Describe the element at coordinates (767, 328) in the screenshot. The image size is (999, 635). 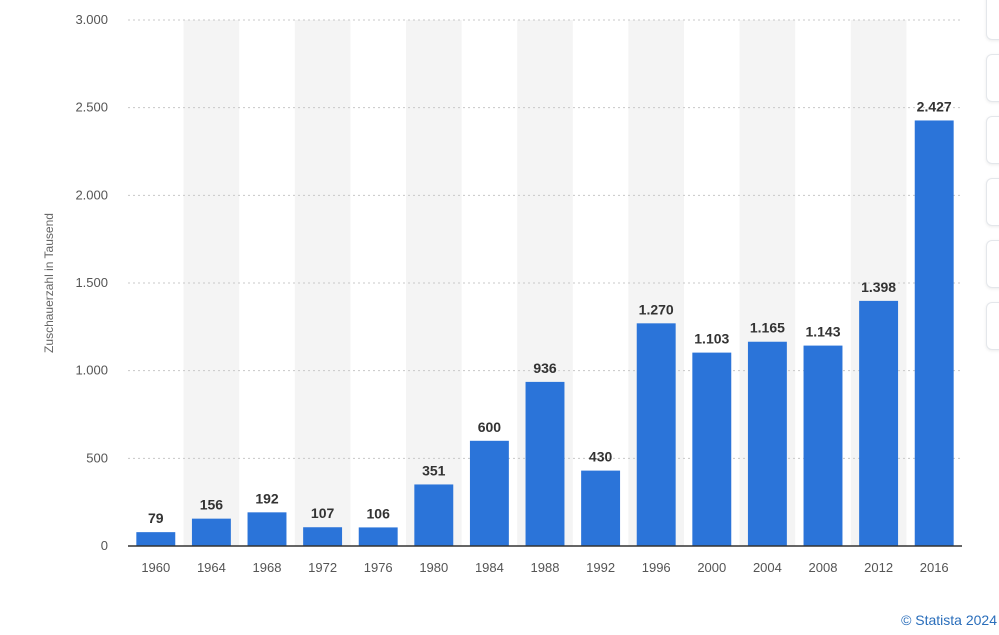
I see `data-label-2004: 1.165` at that location.